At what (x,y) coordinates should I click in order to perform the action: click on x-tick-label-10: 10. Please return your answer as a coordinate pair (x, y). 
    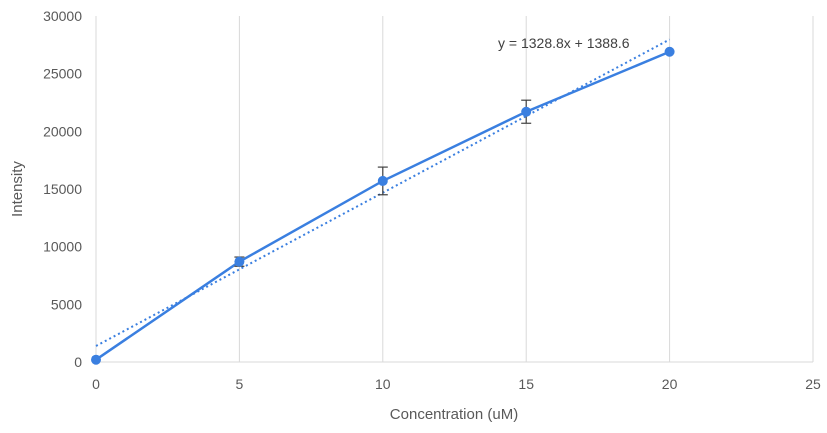
    Looking at the image, I should click on (383, 384).